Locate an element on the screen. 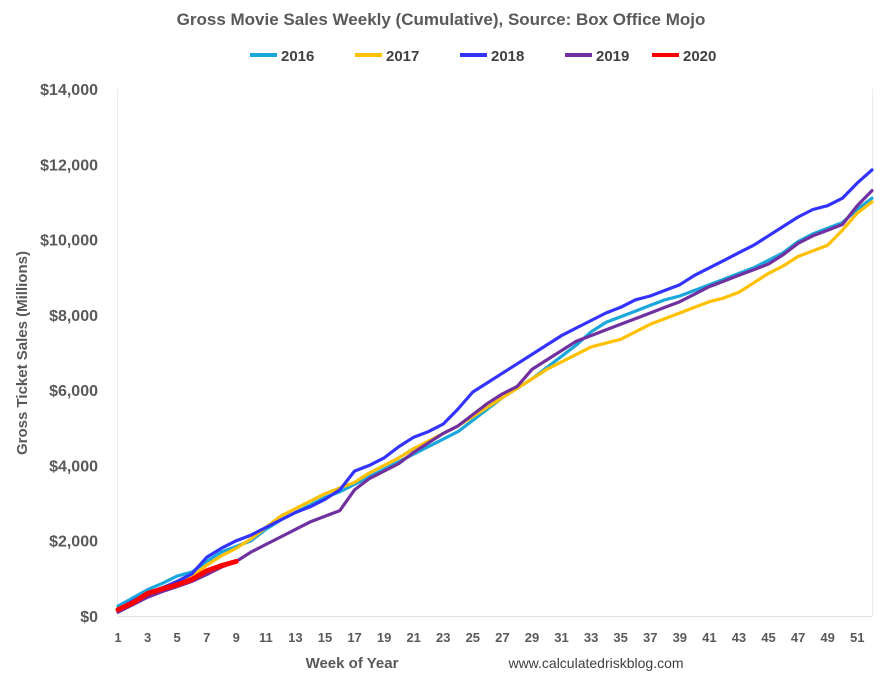  x-tick-label: 13 is located at coordinates (295, 637).